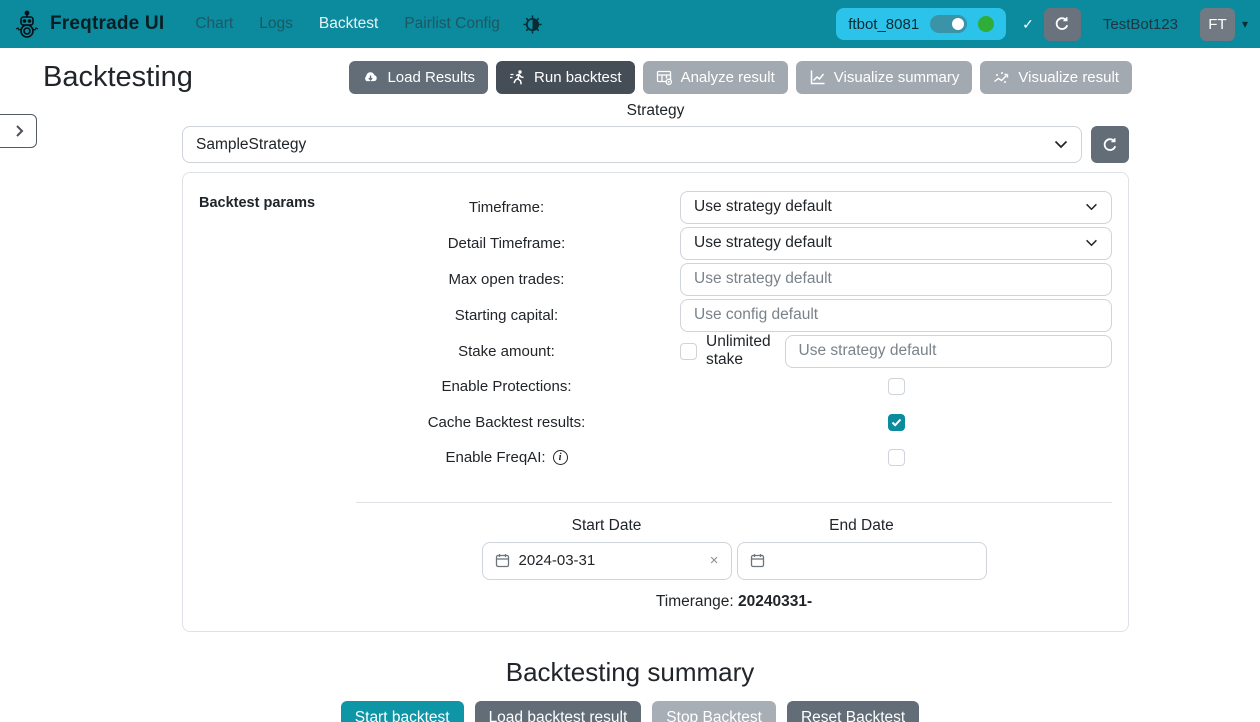 Image resolution: width=1260 pixels, height=722 pixels. Describe the element at coordinates (733, 458) in the screenshot. I see `enable-freqai-row: Enable FreqAI: i` at that location.